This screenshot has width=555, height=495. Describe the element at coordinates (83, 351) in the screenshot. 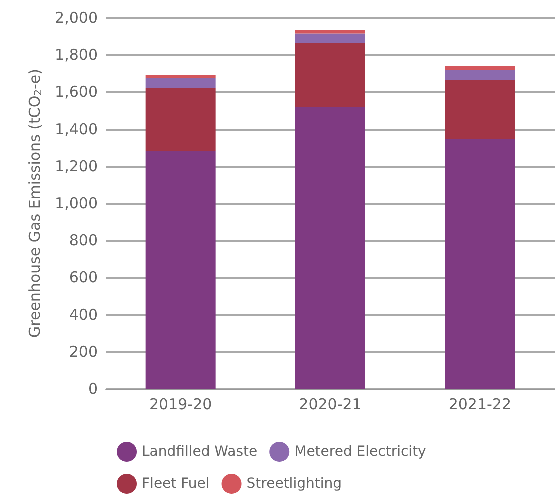

I see `y-tick-label: 200` at that location.